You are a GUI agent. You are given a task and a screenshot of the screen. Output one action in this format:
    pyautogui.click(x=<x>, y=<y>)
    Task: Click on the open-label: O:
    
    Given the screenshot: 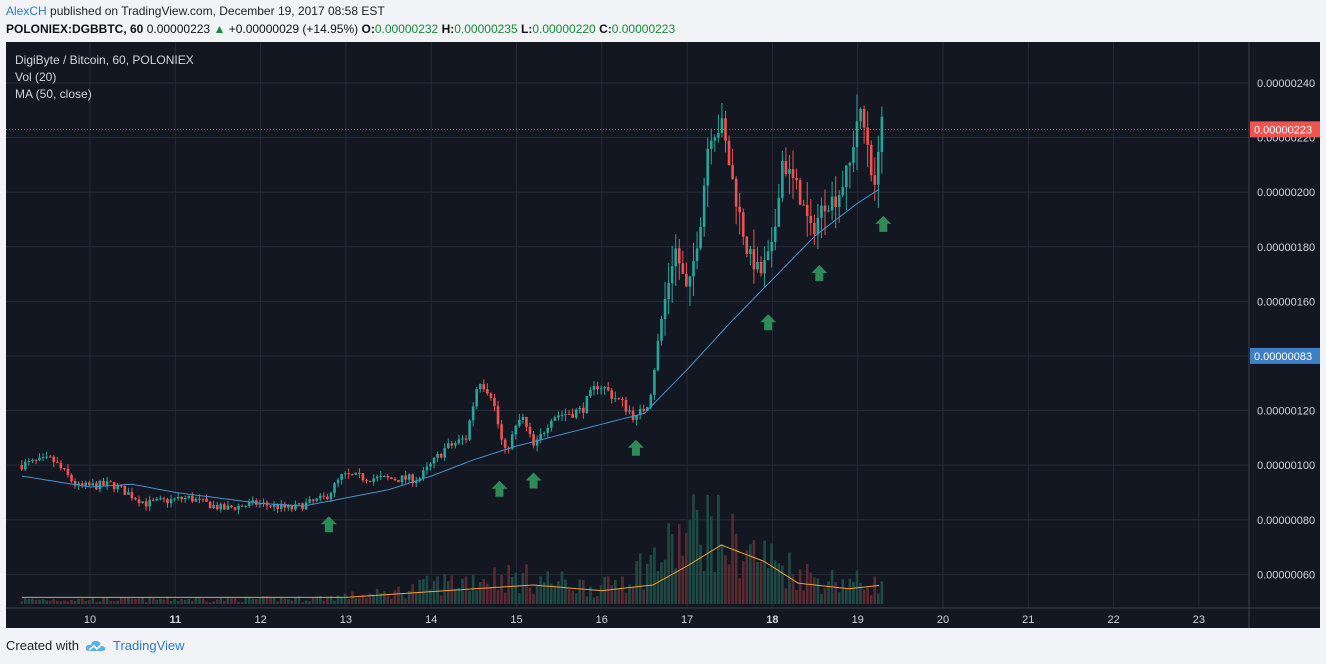 What is the action you would take?
    pyautogui.click(x=368, y=29)
    